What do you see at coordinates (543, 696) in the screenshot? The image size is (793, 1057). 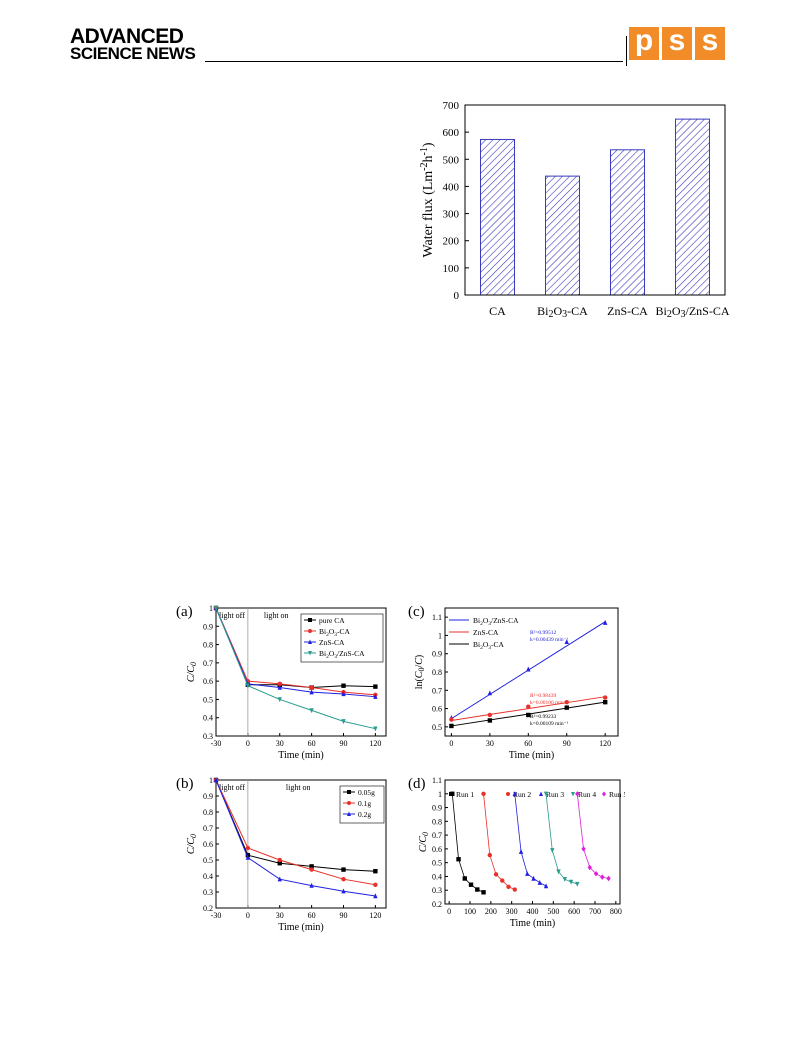 I see `panel-c-r2-1: R²=0.98439` at bounding box center [543, 696].